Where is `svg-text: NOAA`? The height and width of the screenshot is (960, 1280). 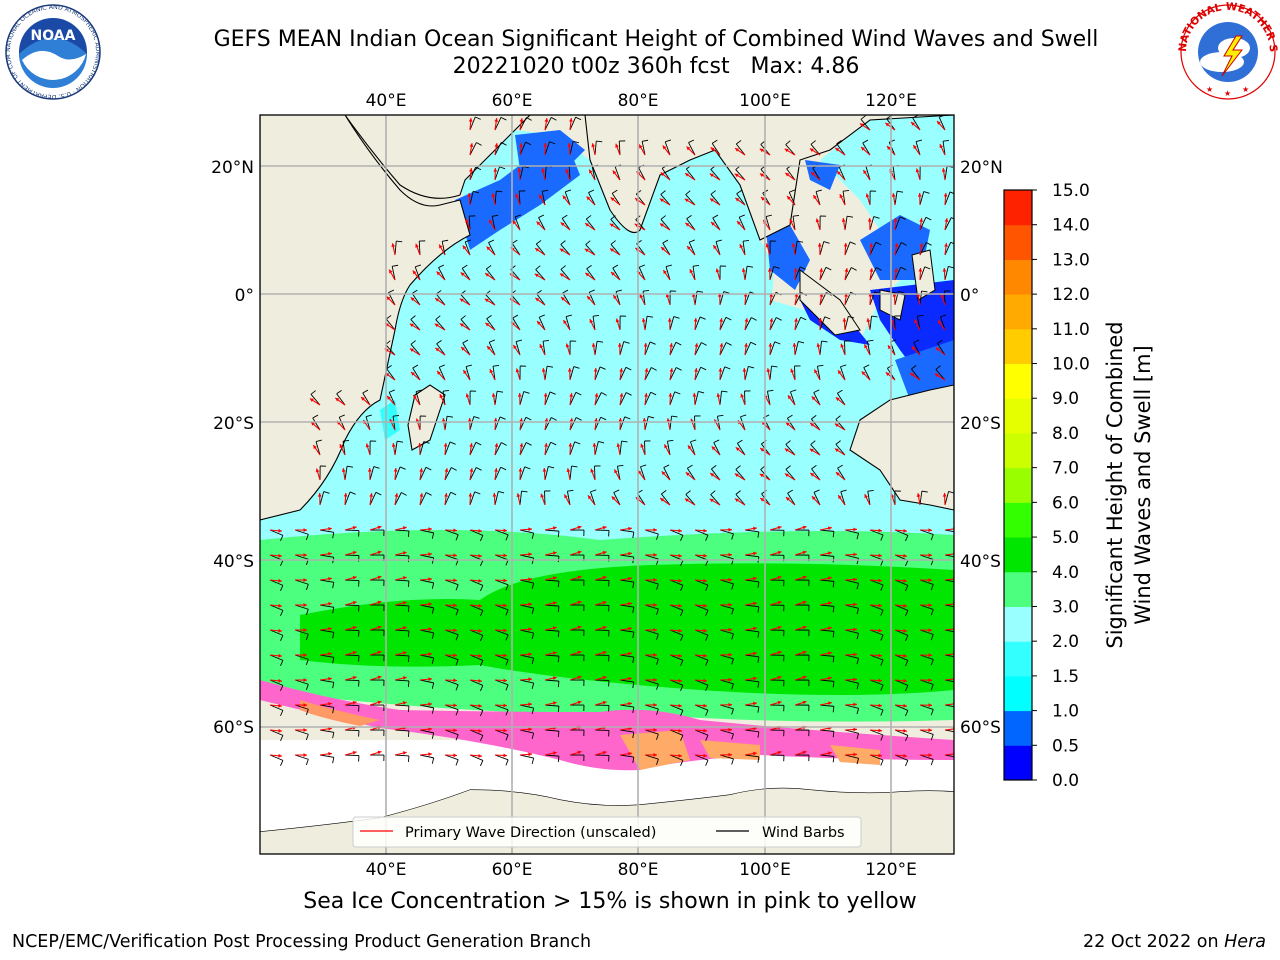 svg-text: NOAA is located at coordinates (53, 36).